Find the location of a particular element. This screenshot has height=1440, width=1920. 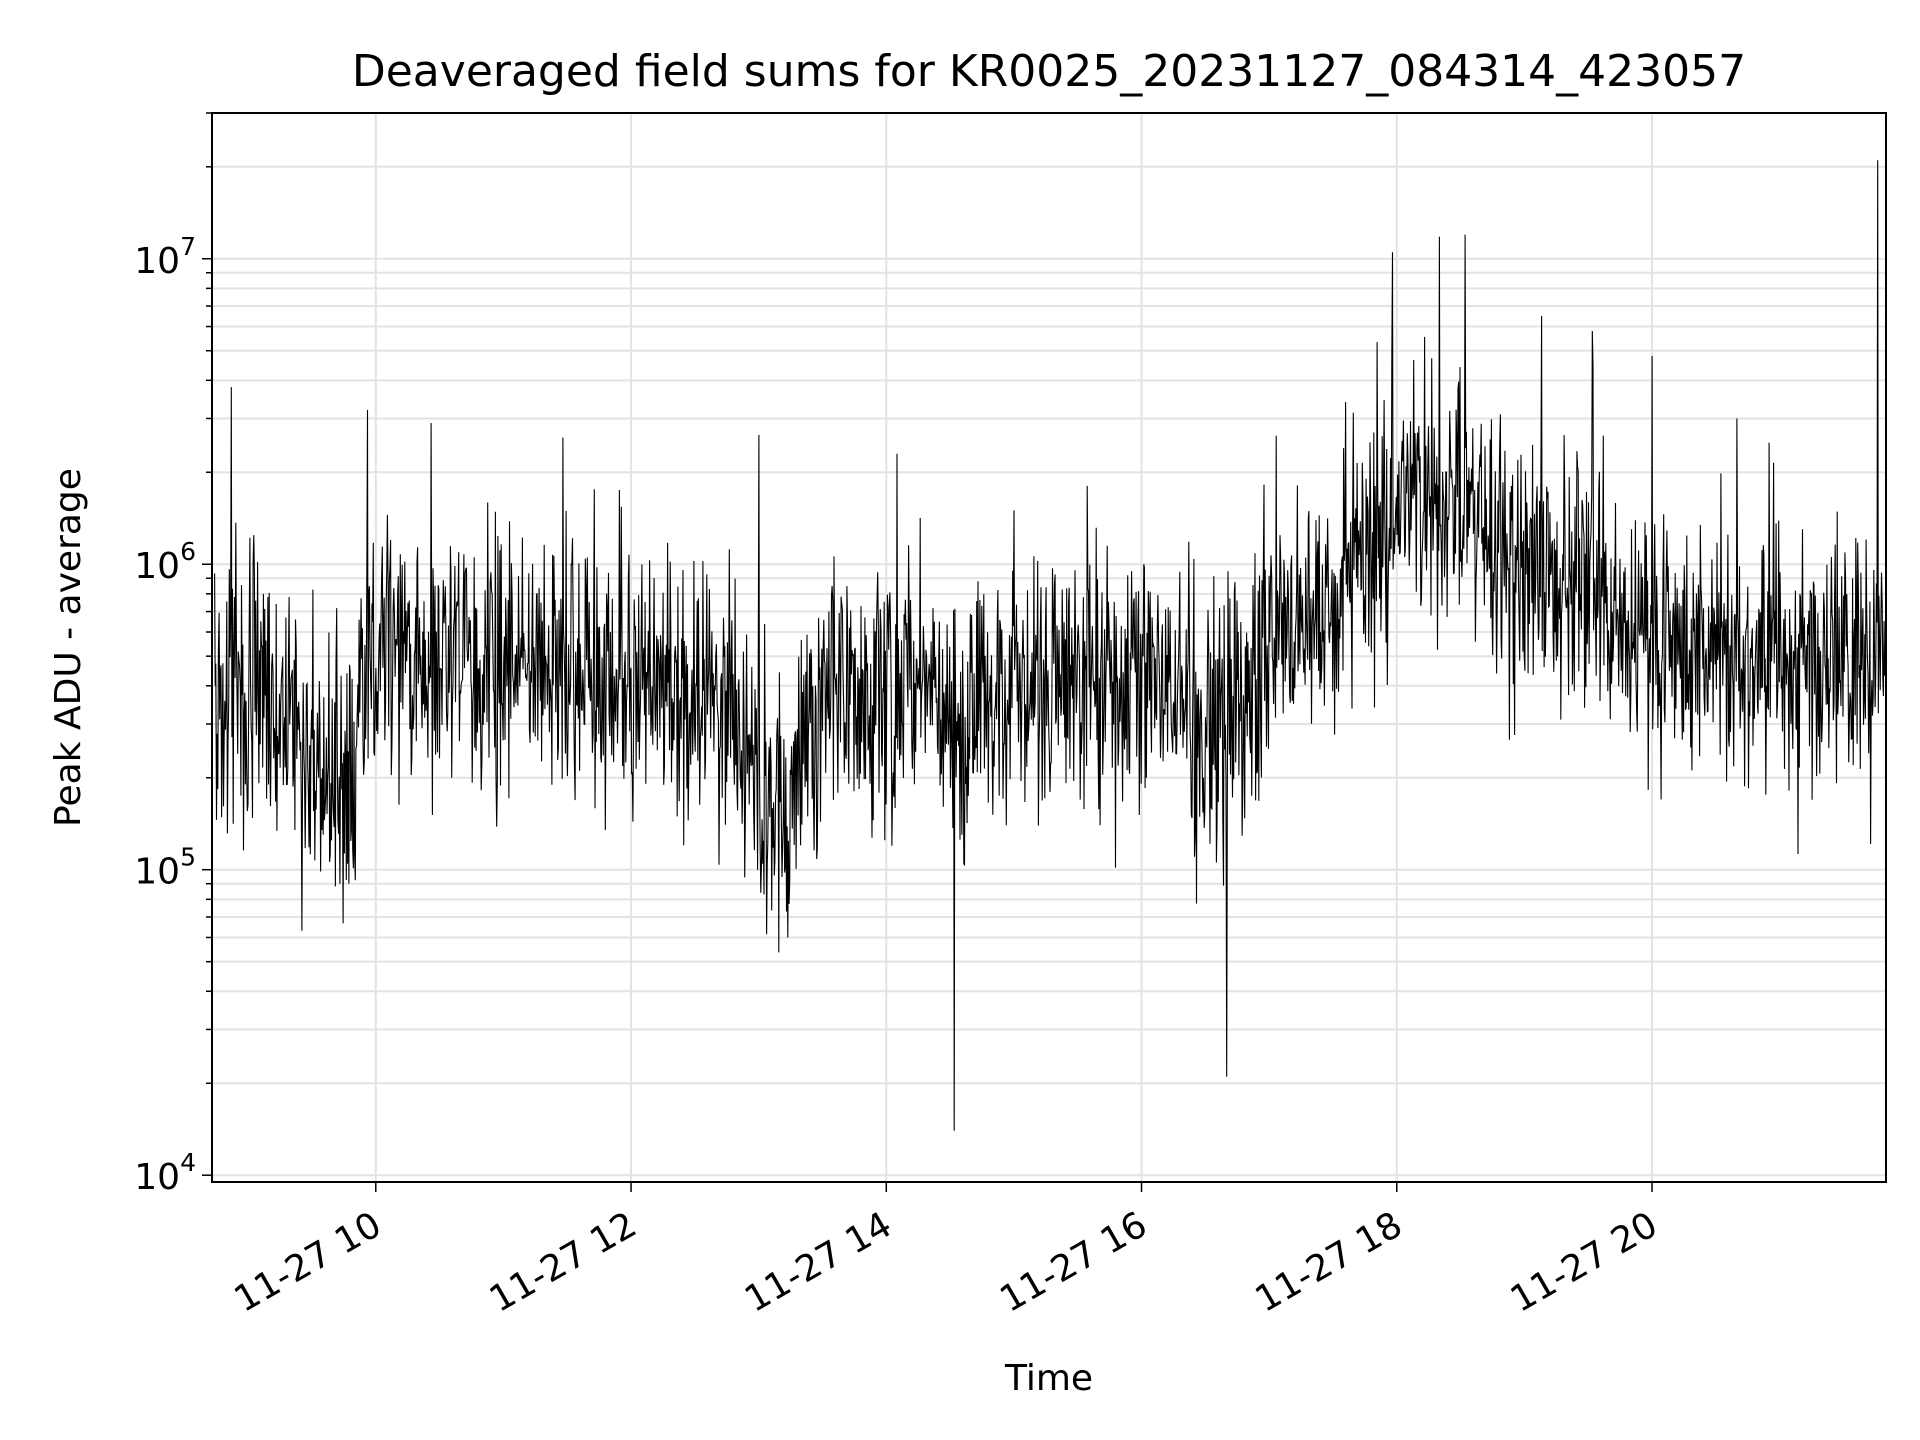

y-tick-exponent: 4 is located at coordinates (188, 1162).